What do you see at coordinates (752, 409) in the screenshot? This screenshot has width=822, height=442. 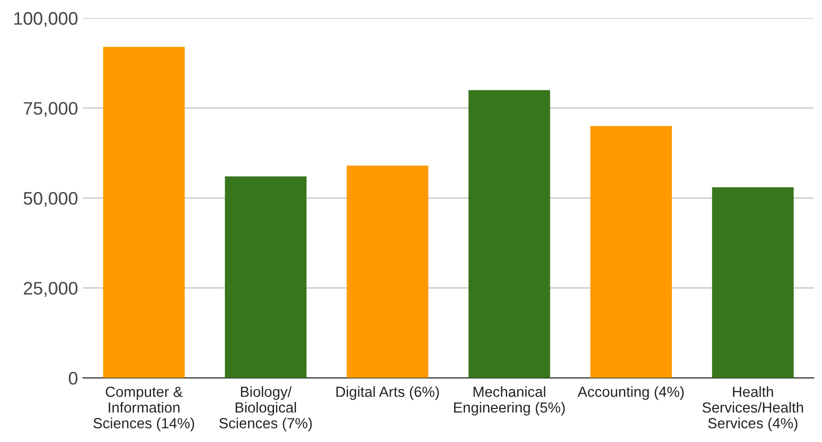 I see `x-tick-label: Health Services/Health Services (4%)` at bounding box center [752, 409].